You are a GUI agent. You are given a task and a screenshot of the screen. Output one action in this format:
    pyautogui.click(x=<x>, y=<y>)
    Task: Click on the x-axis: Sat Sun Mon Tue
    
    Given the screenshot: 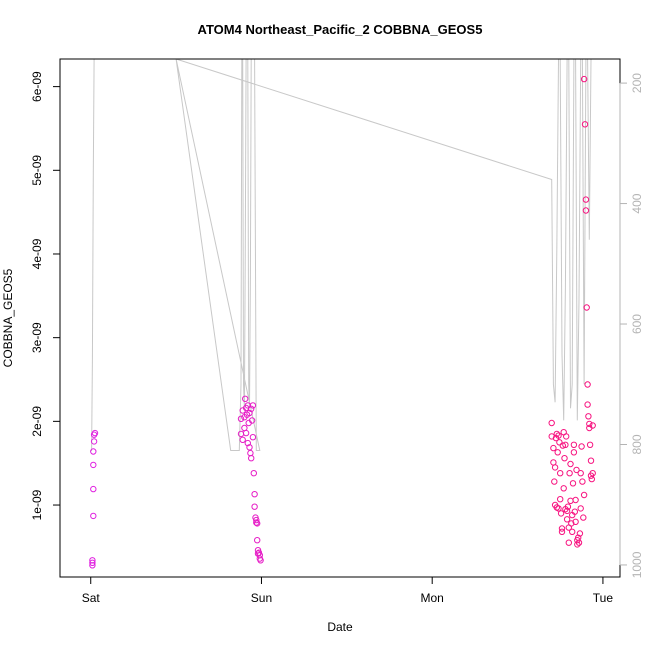 What is the action you would take?
    pyautogui.click(x=348, y=590)
    